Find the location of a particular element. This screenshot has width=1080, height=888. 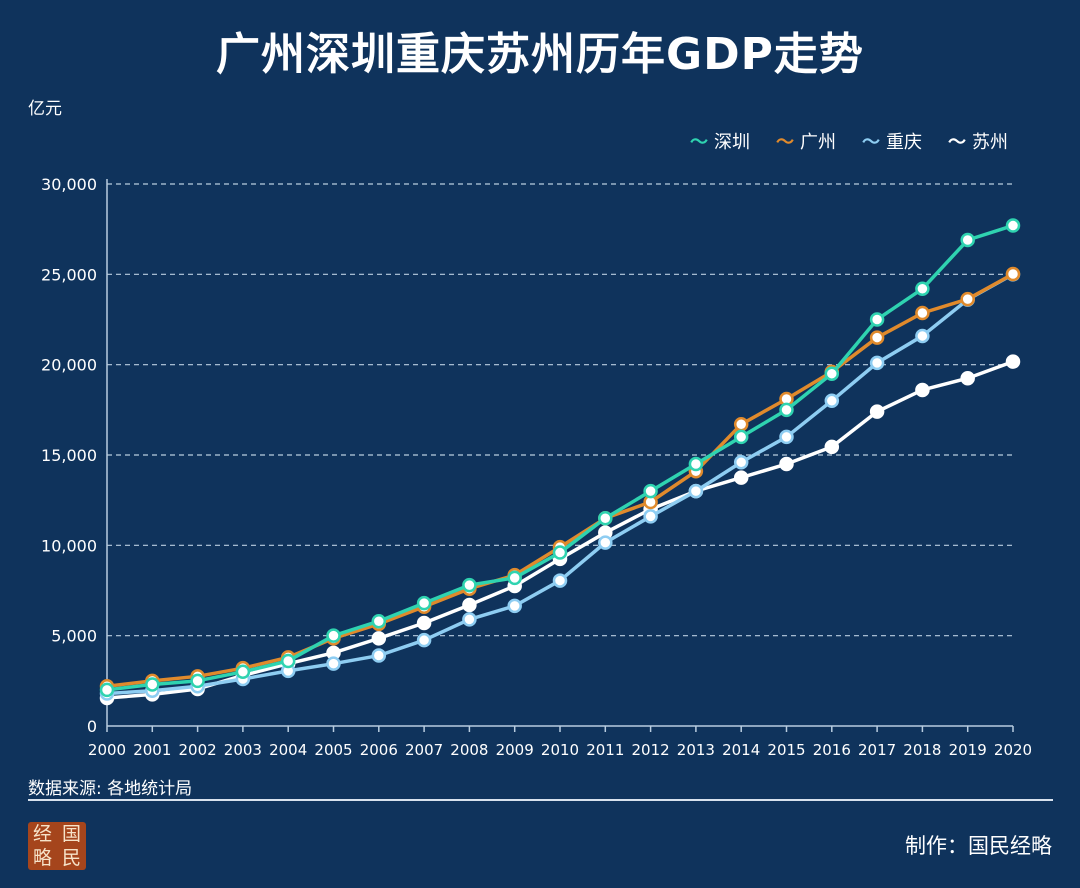

x-tick-label: 2014 is located at coordinates (741, 750).